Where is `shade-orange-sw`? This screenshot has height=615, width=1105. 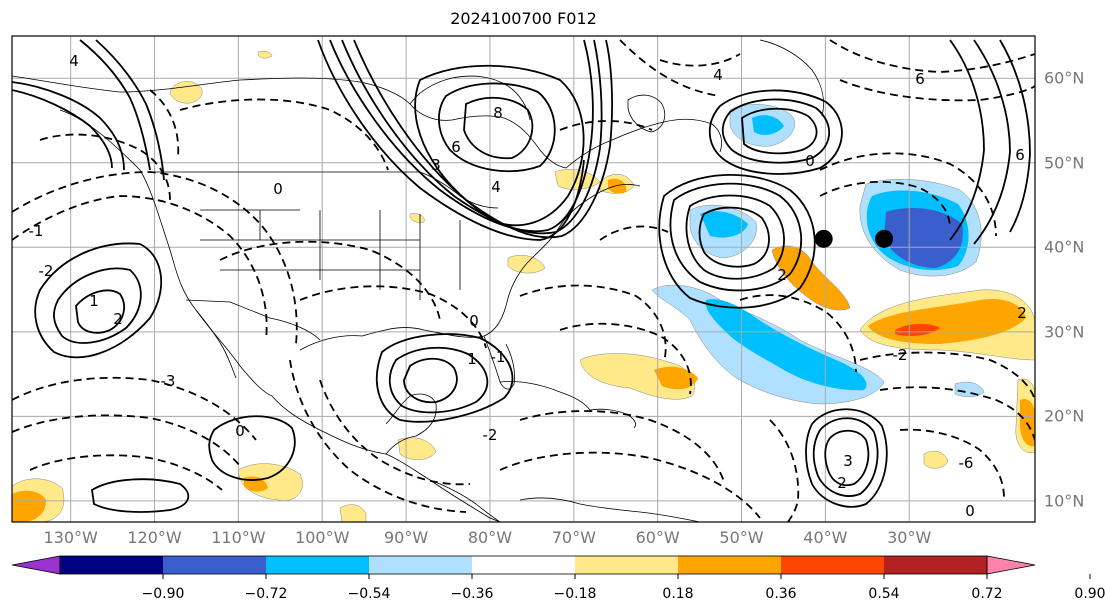 shade-orange-sw is located at coordinates (29, 506).